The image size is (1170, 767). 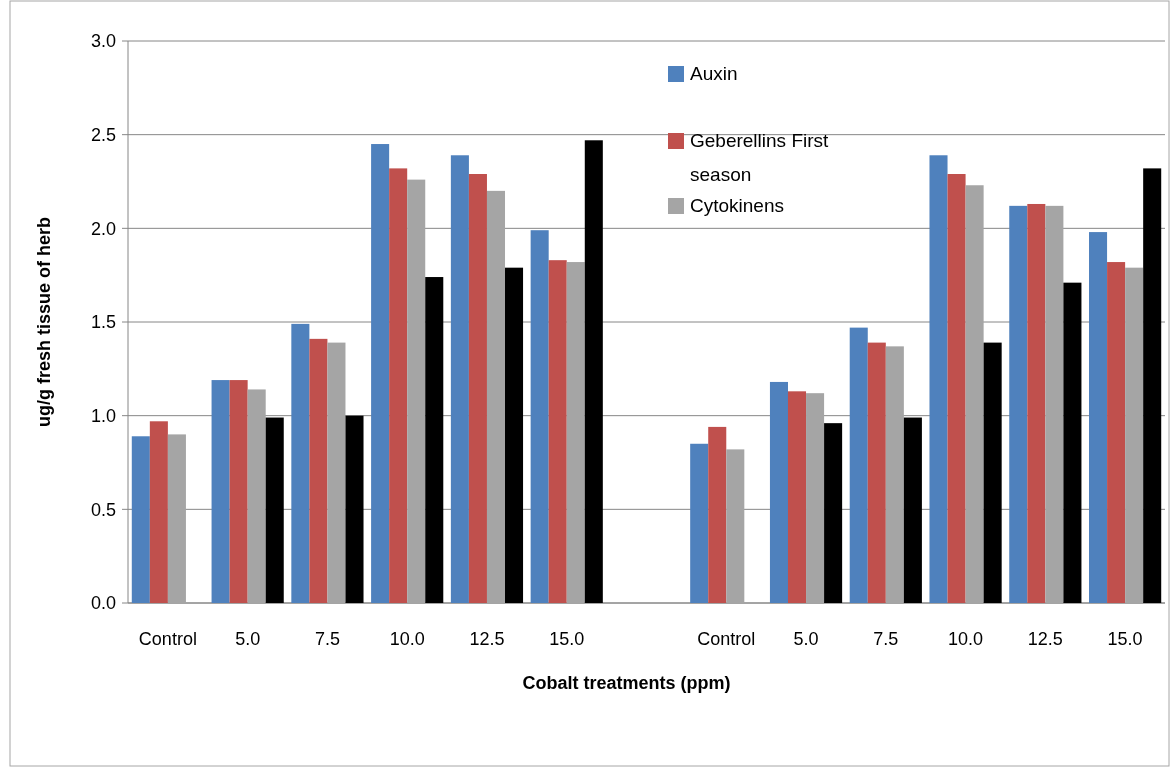 I want to click on y-tick-label: 2.5, so click(x=103, y=134).